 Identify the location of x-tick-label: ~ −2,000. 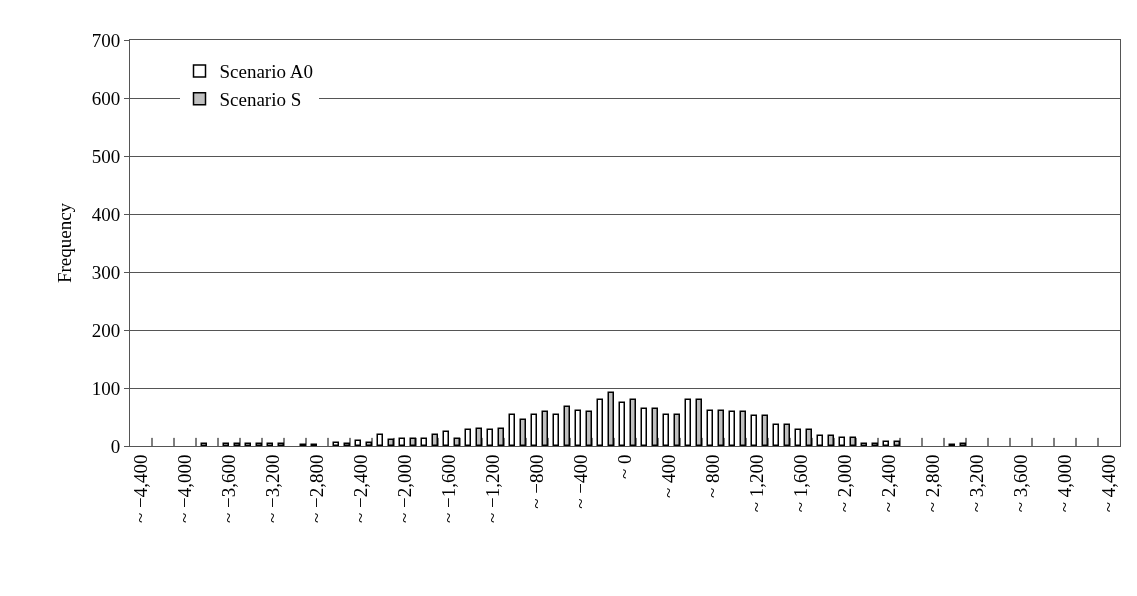
(405, 489).